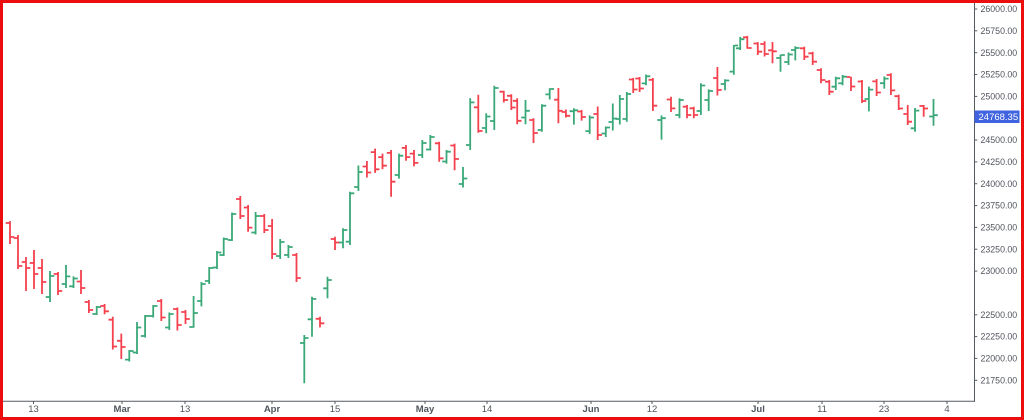 Image resolution: width=1024 pixels, height=420 pixels. What do you see at coordinates (999, 31) in the screenshot?
I see `svg-text: 25750.00` at bounding box center [999, 31].